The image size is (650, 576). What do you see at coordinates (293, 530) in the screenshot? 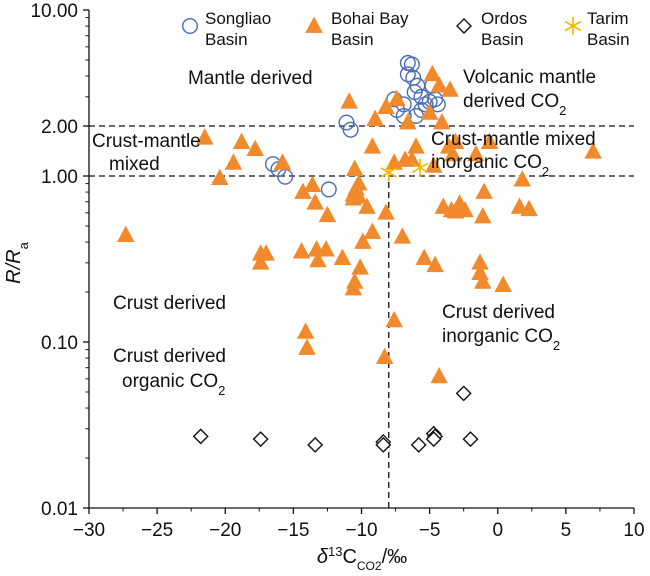
I see `x-tick-label: −15` at bounding box center [293, 530].